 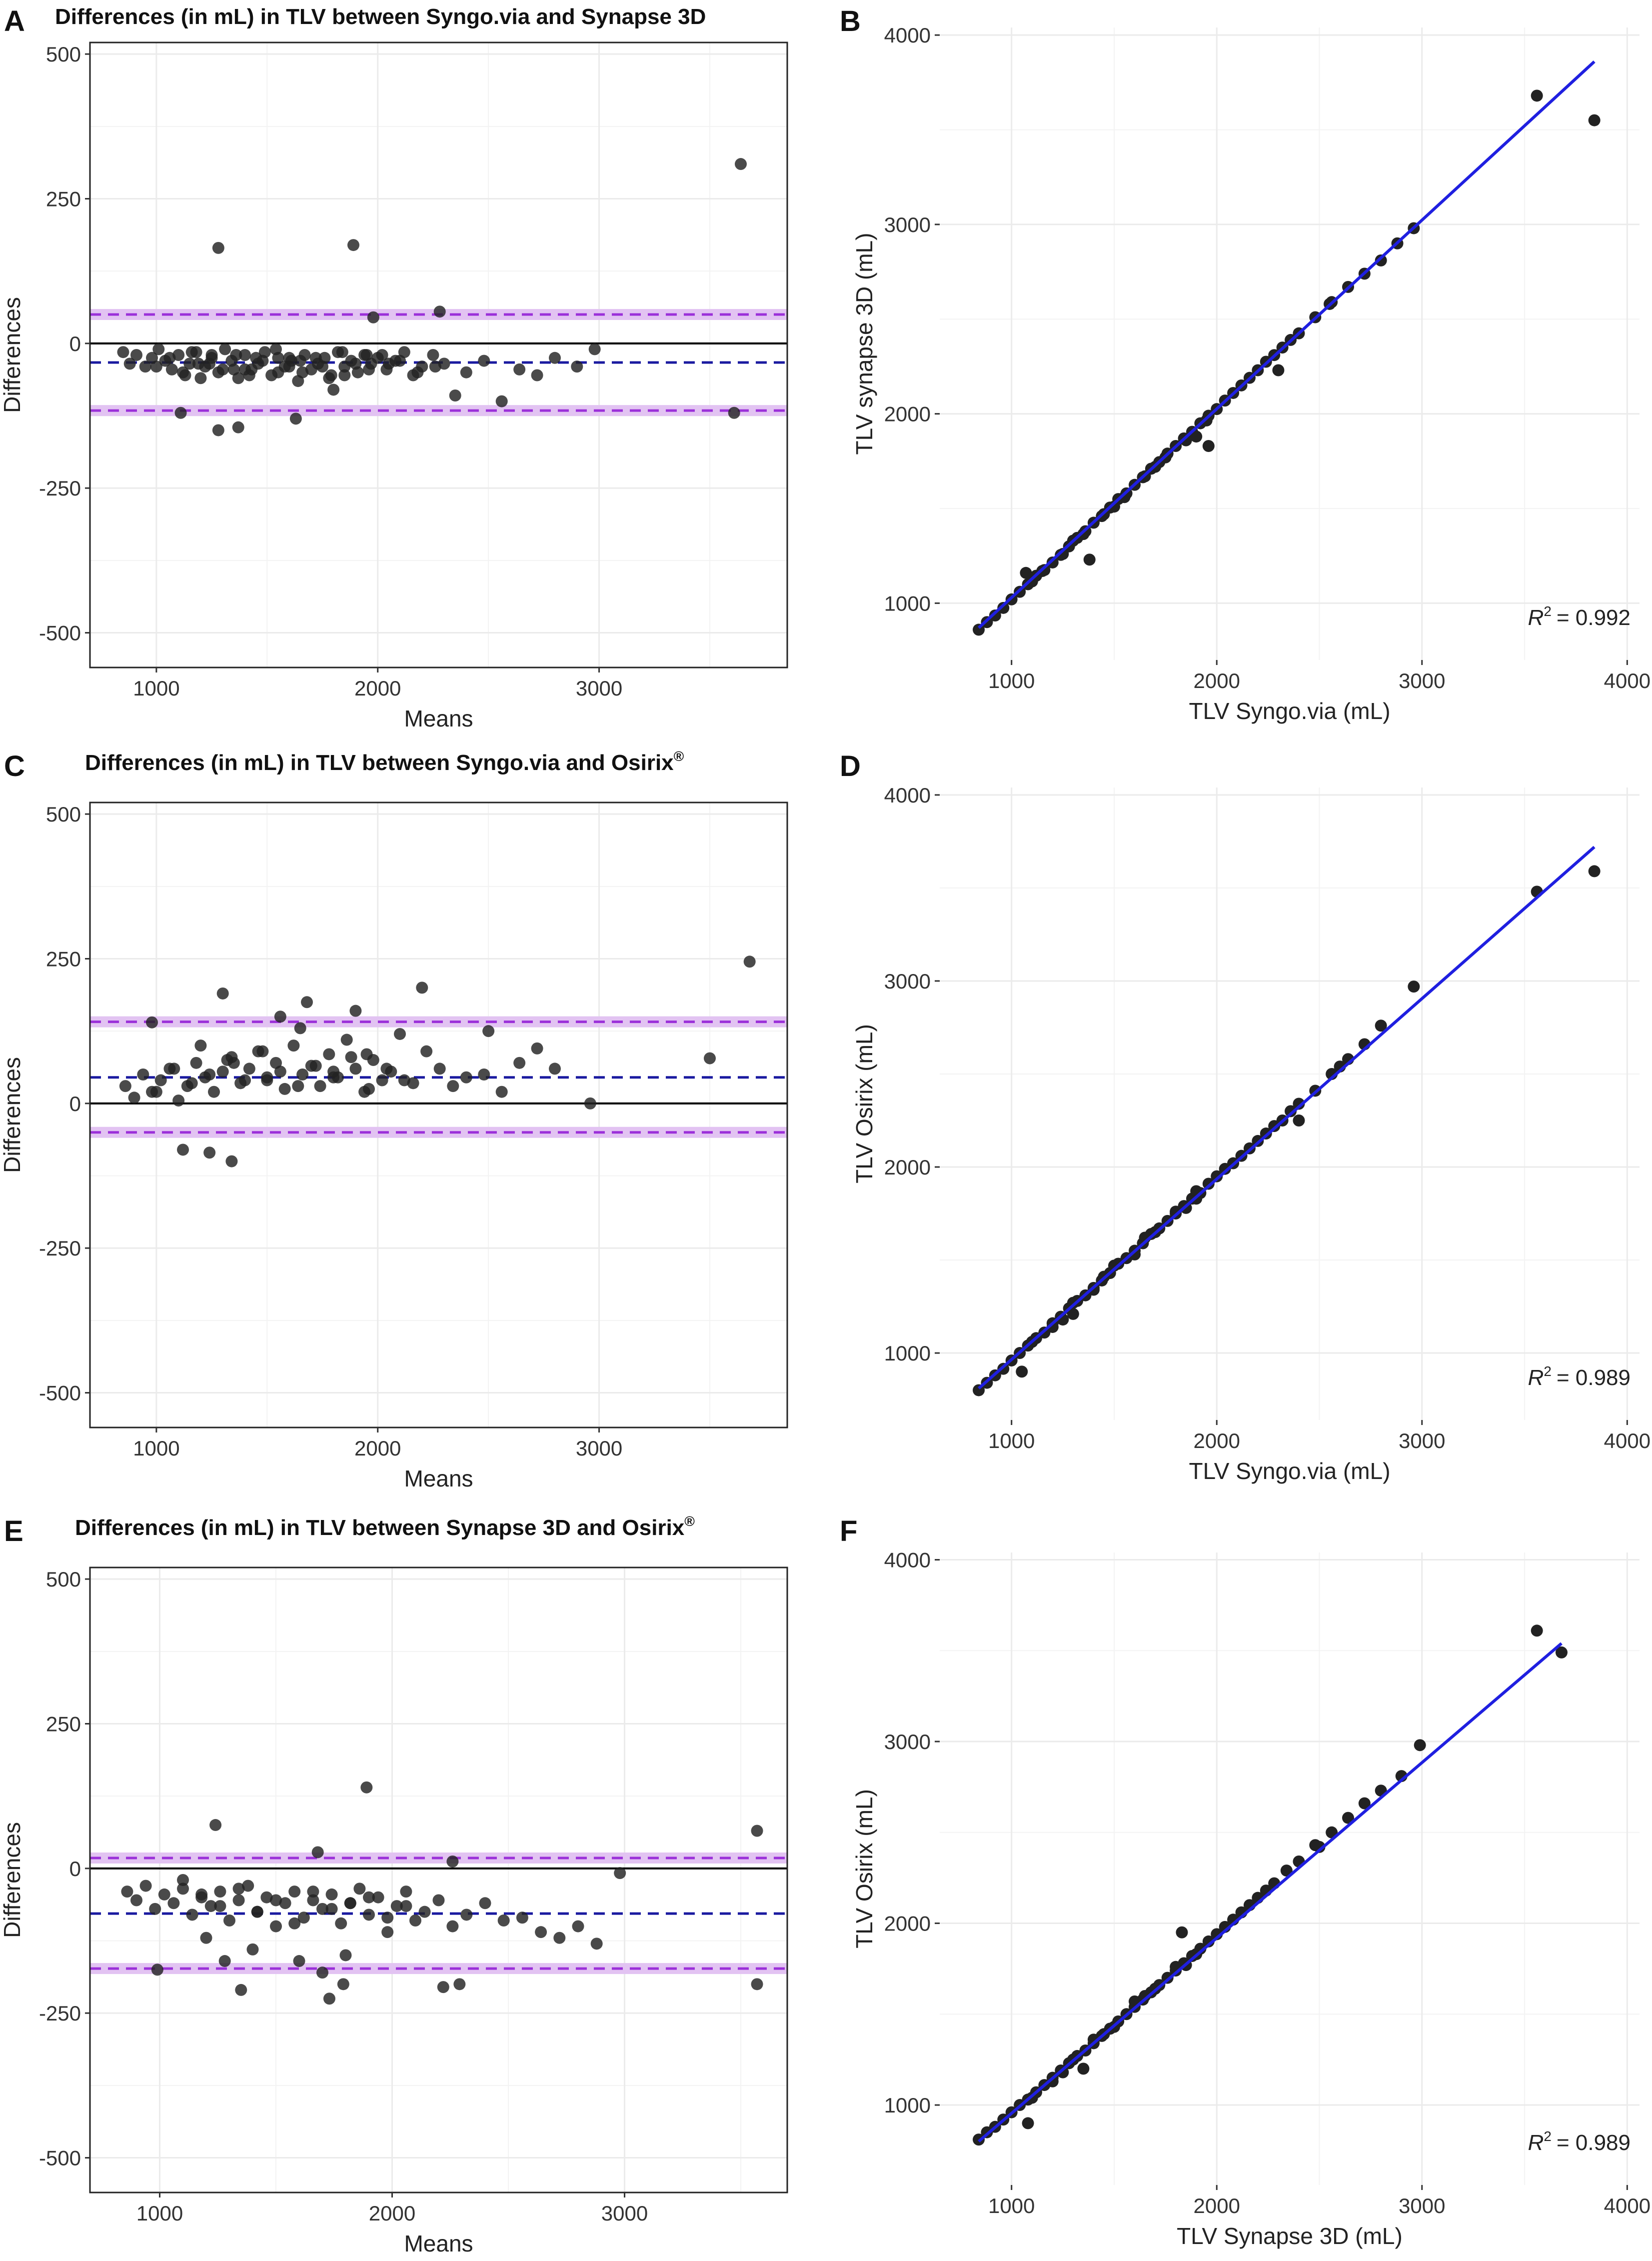 What do you see at coordinates (63, 54) in the screenshot?
I see `y-tick-label: 500` at bounding box center [63, 54].